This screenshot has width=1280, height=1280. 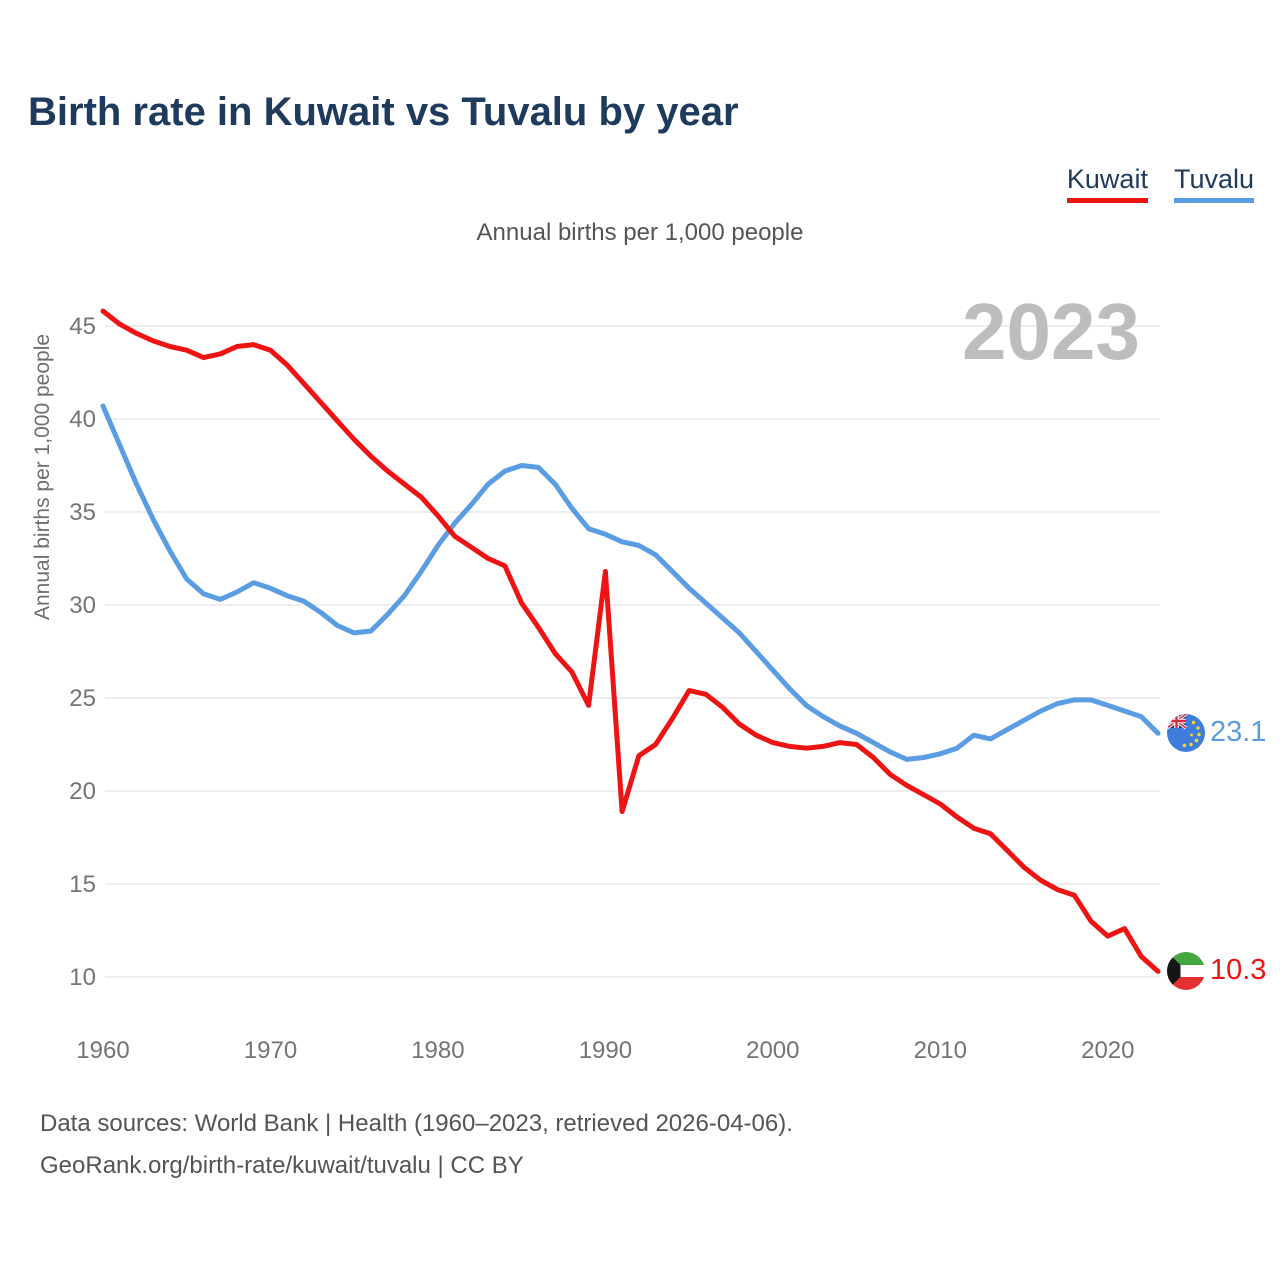 I want to click on y-tick-label: 40, so click(x=82, y=419).